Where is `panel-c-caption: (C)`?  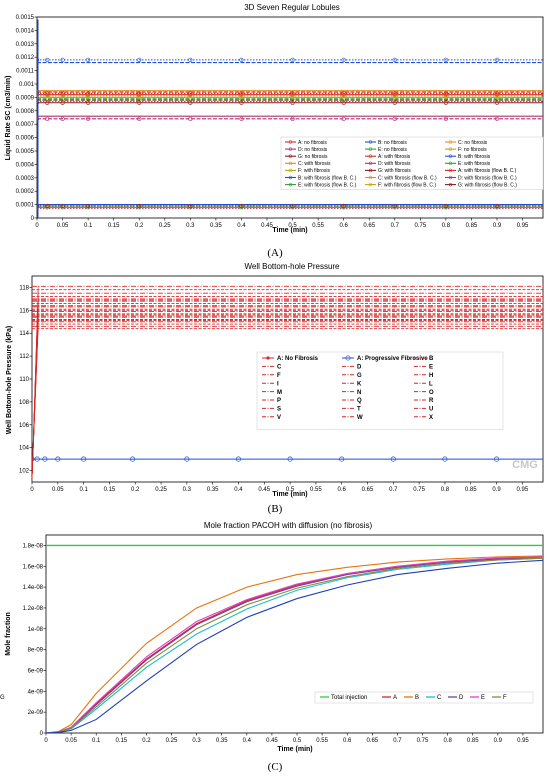 panel-c-caption: (C) is located at coordinates (275, 767).